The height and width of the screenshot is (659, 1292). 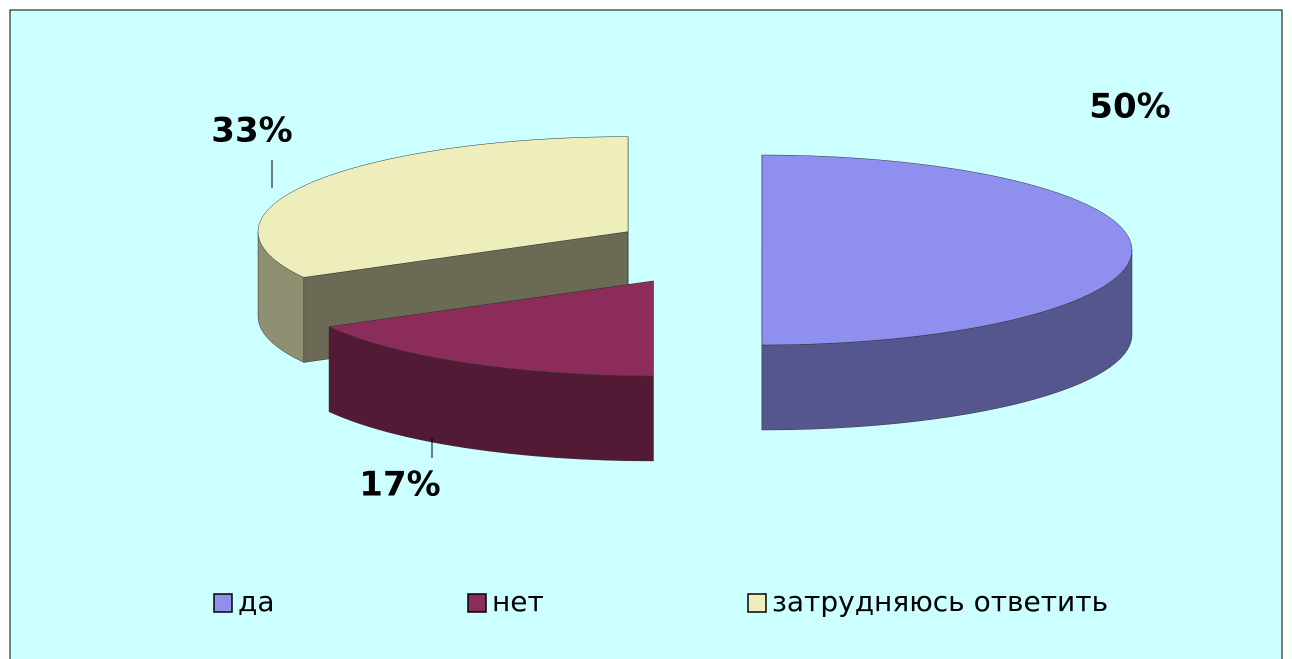 What do you see at coordinates (256, 601) in the screenshot?
I see `legend-label: да` at bounding box center [256, 601].